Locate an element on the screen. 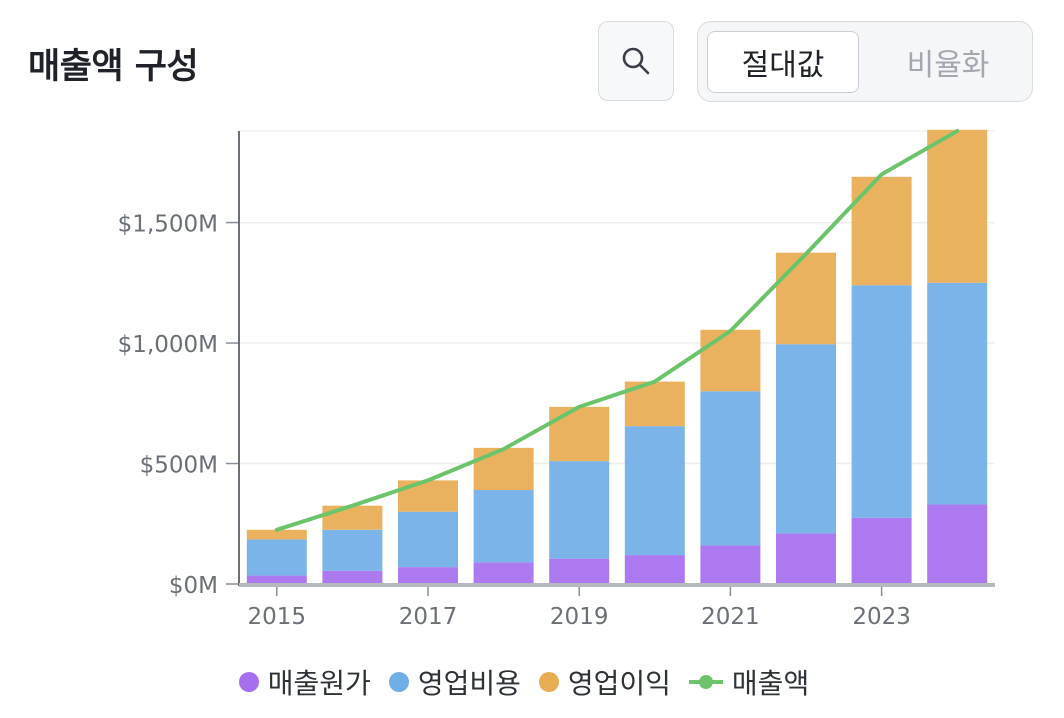 This screenshot has width=1064, height=718. y-tick-label: $0M is located at coordinates (193, 586).